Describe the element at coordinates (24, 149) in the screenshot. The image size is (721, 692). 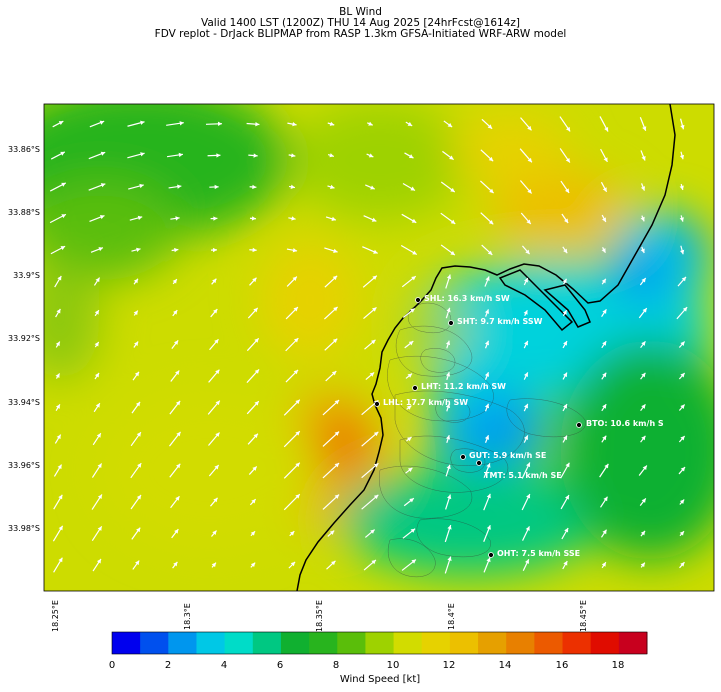
I see `lat-label: 33.86°S` at that location.